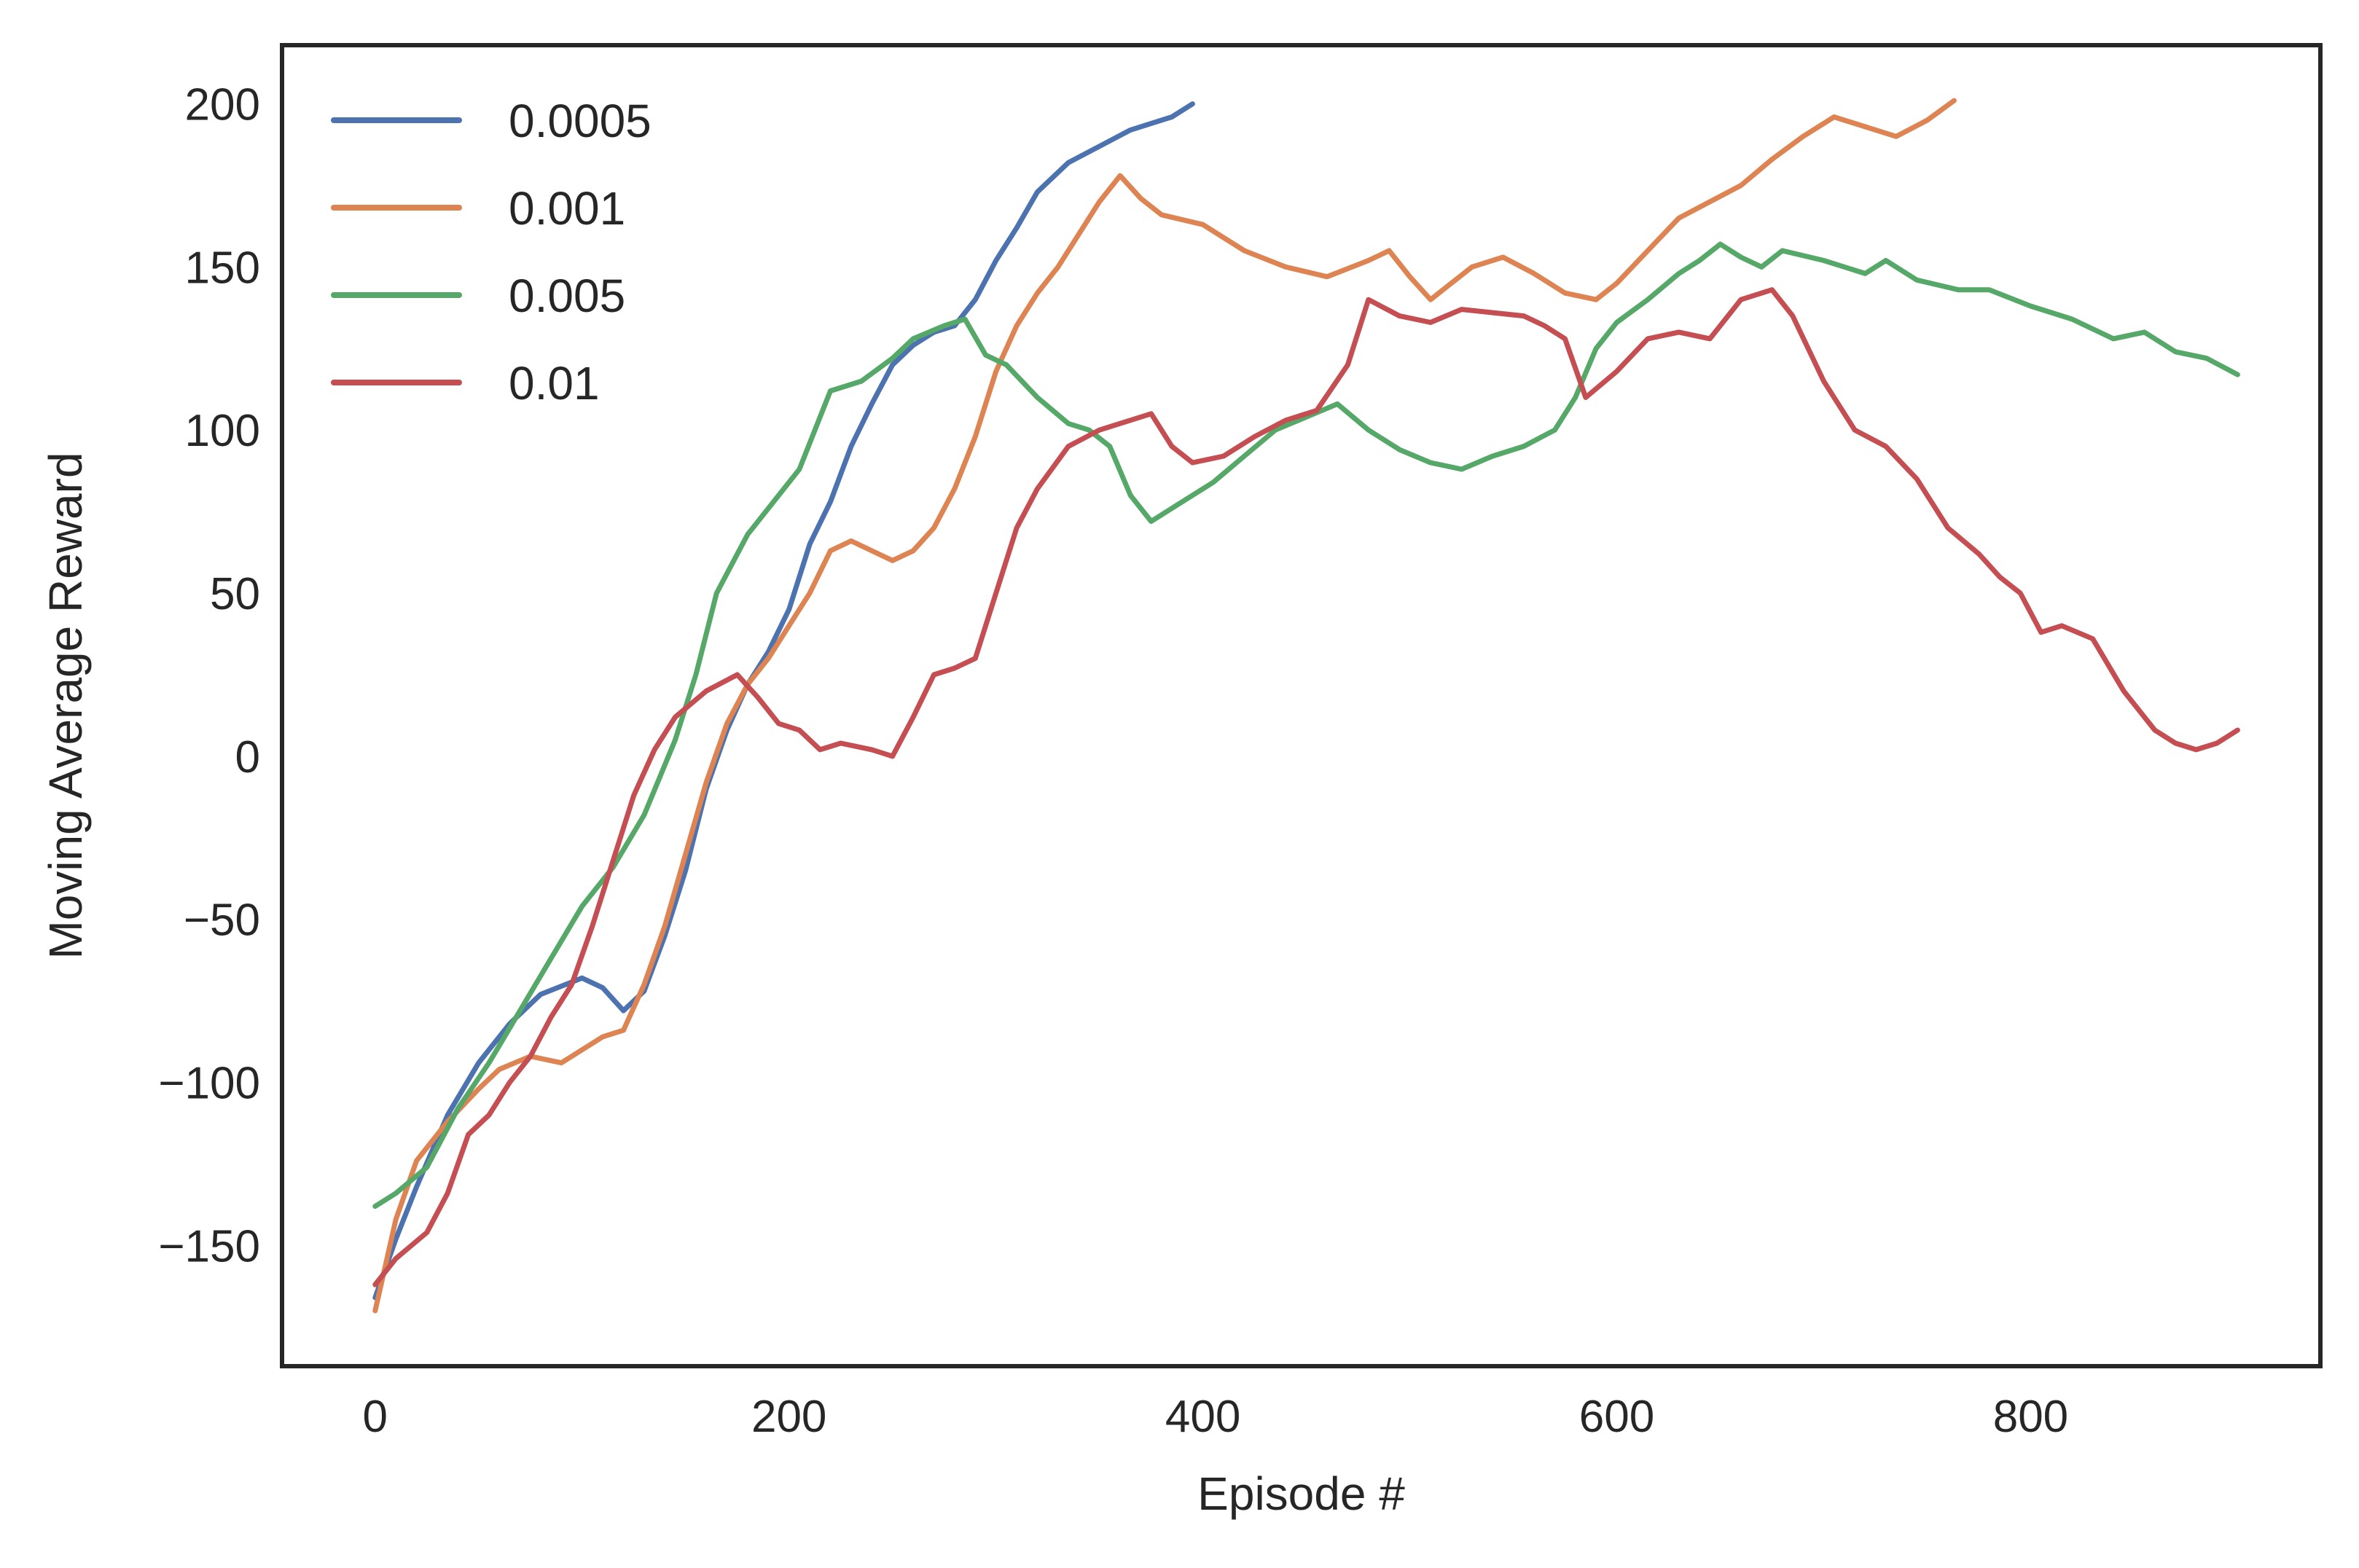 The image size is (2359, 1568). Describe the element at coordinates (1616, 1417) in the screenshot. I see `x-tick-label: 600` at that location.